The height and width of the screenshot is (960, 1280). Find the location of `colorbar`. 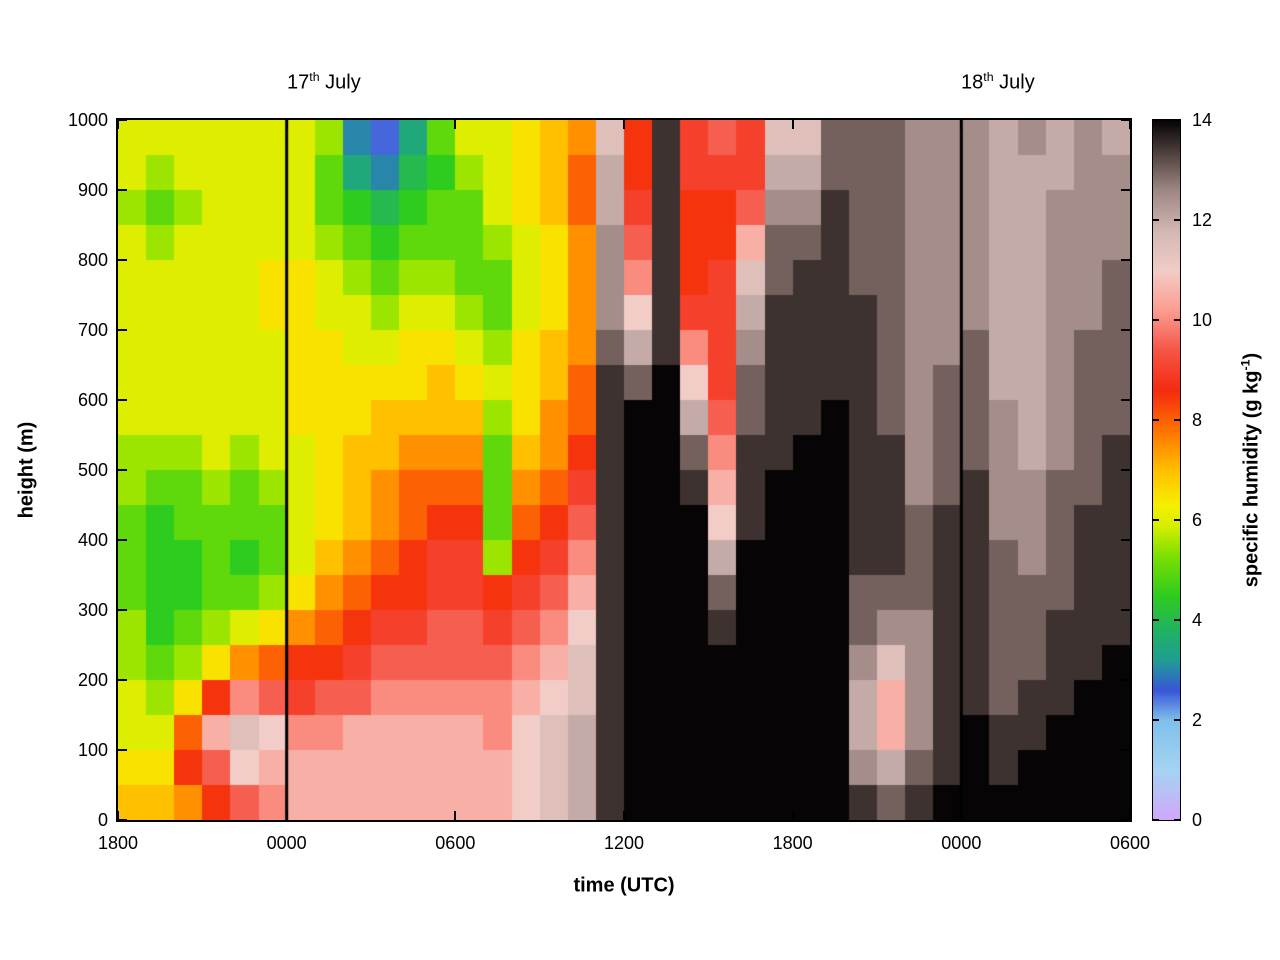

colorbar is located at coordinates (1166, 470).